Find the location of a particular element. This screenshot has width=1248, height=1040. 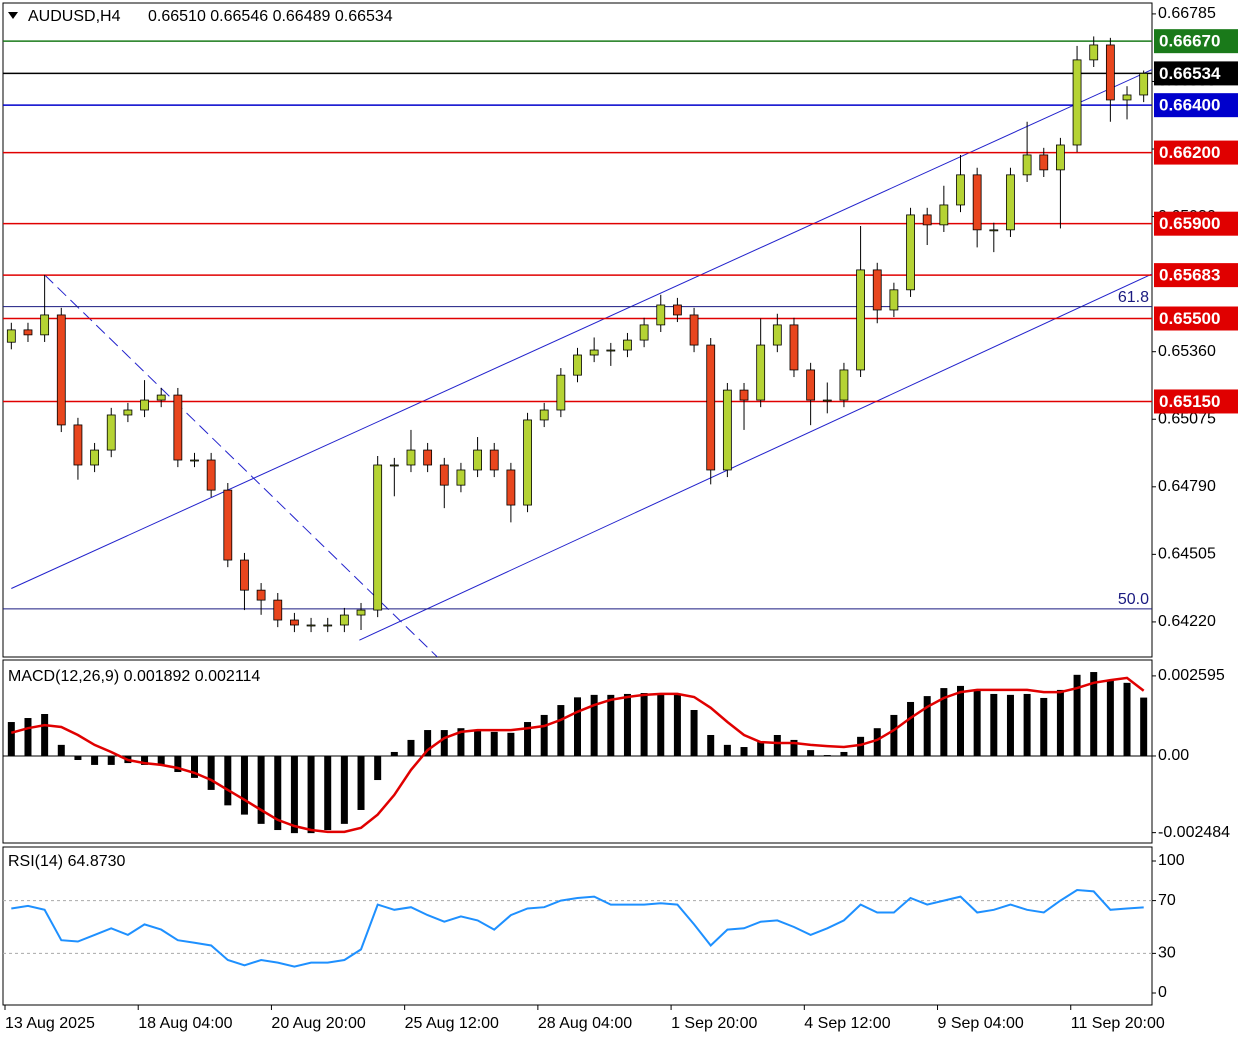

rsi-title: RSI(14) 64.8730 is located at coordinates (67, 861).